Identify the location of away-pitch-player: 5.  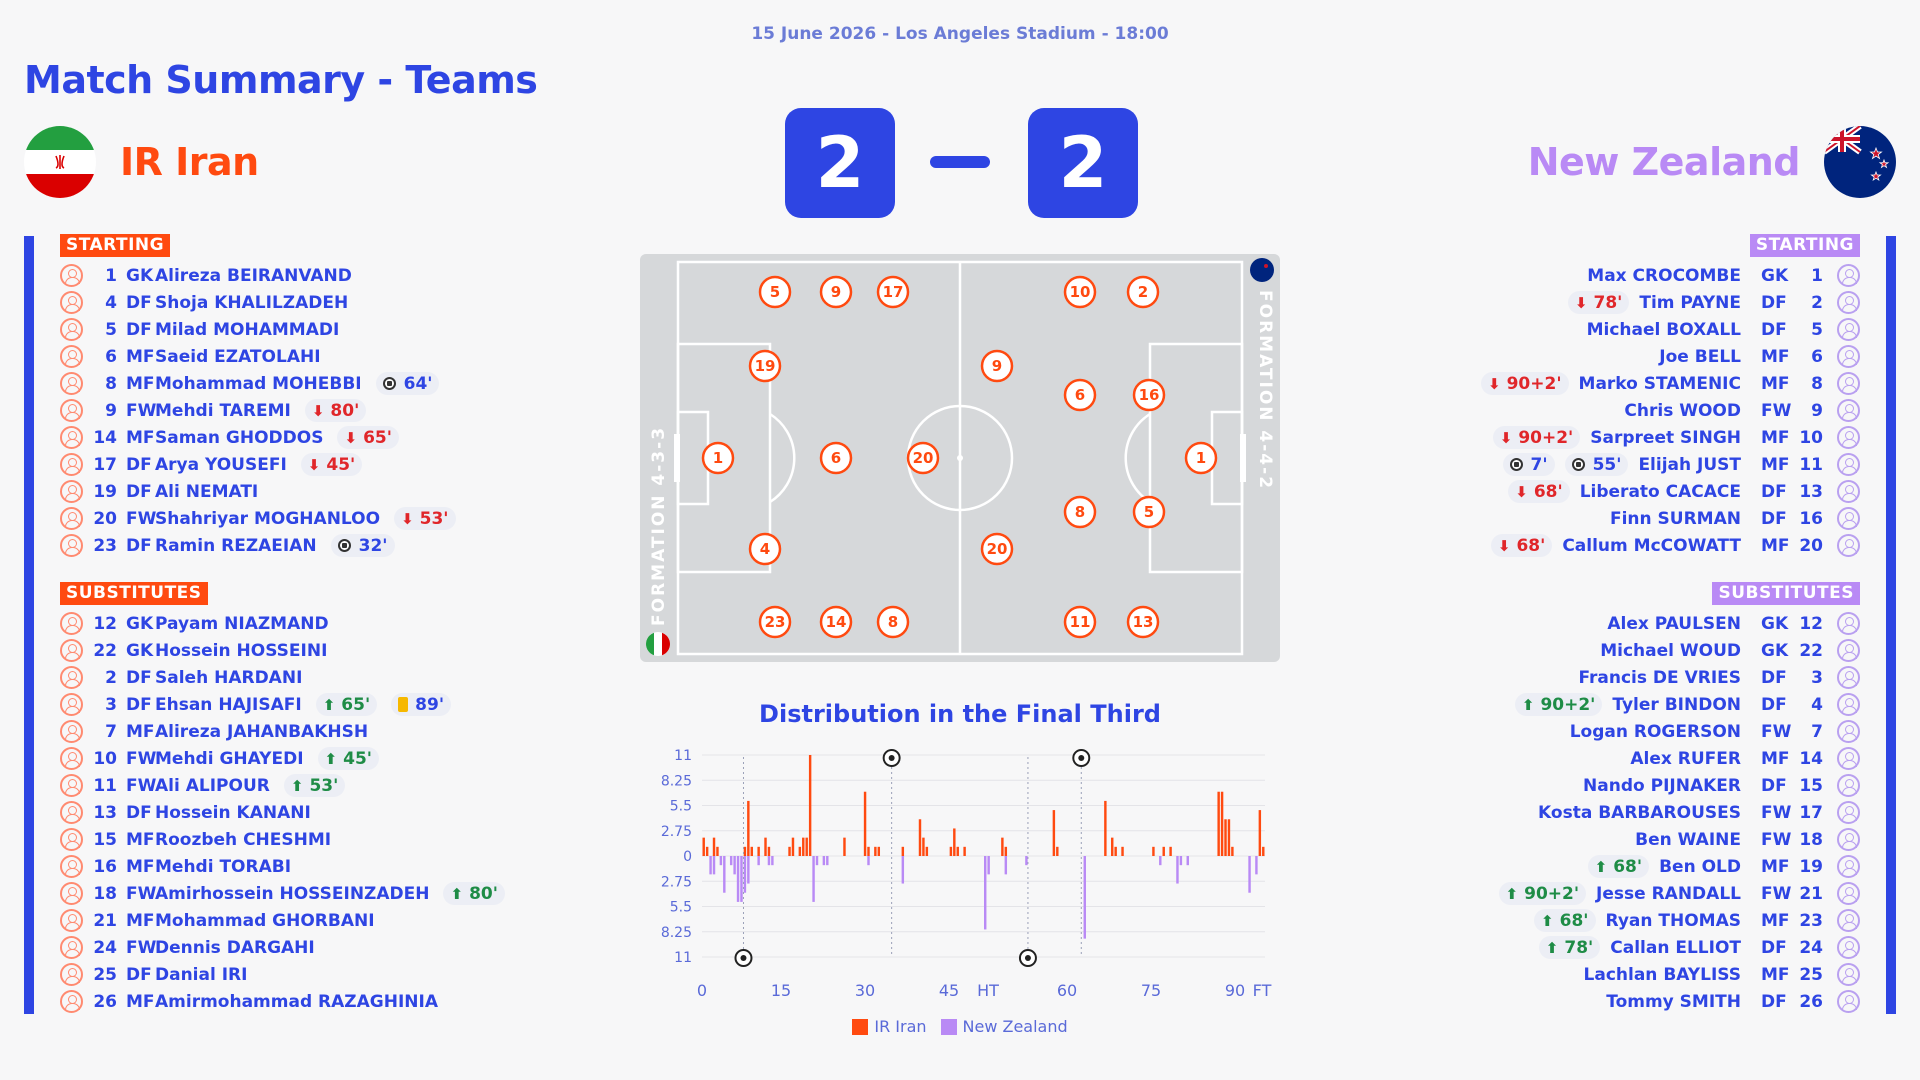
(1149, 512).